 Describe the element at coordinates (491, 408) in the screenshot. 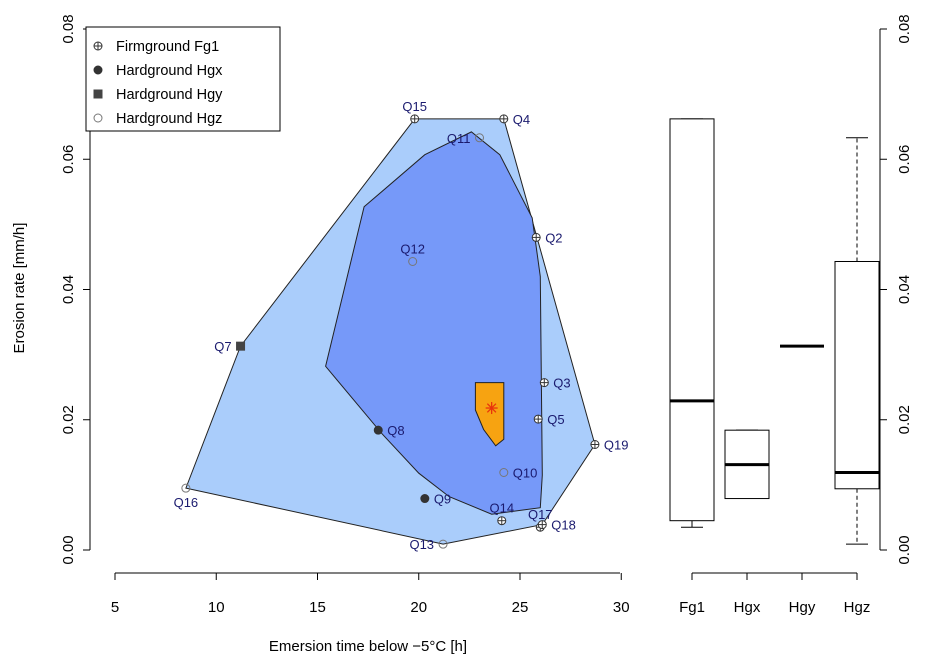

I see `centroid-marker` at that location.